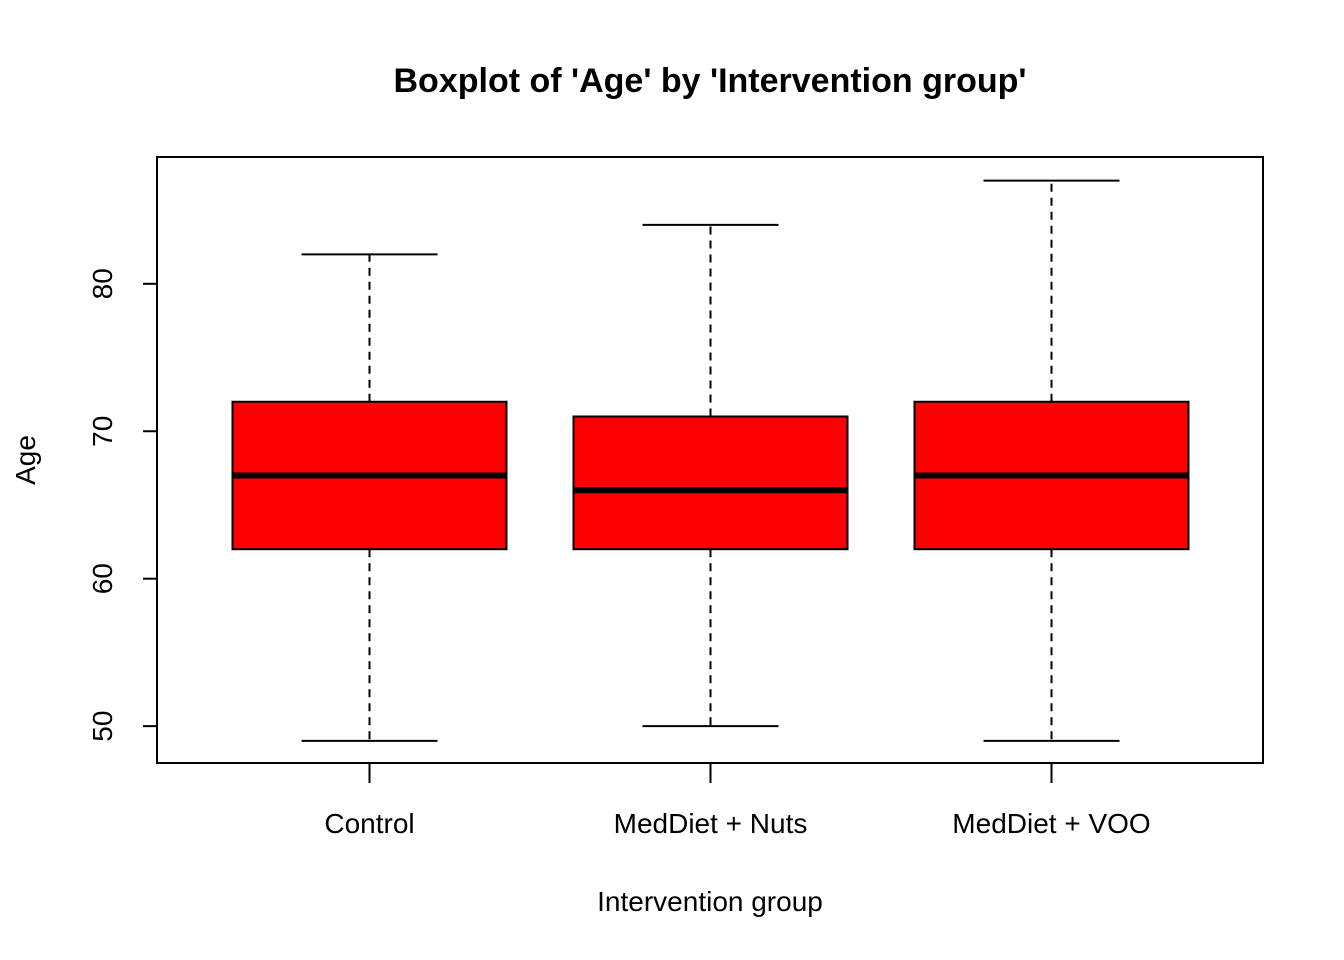  I want to click on chart-title: Boxplot of 'Age' by 'Intervention group', so click(710, 81).